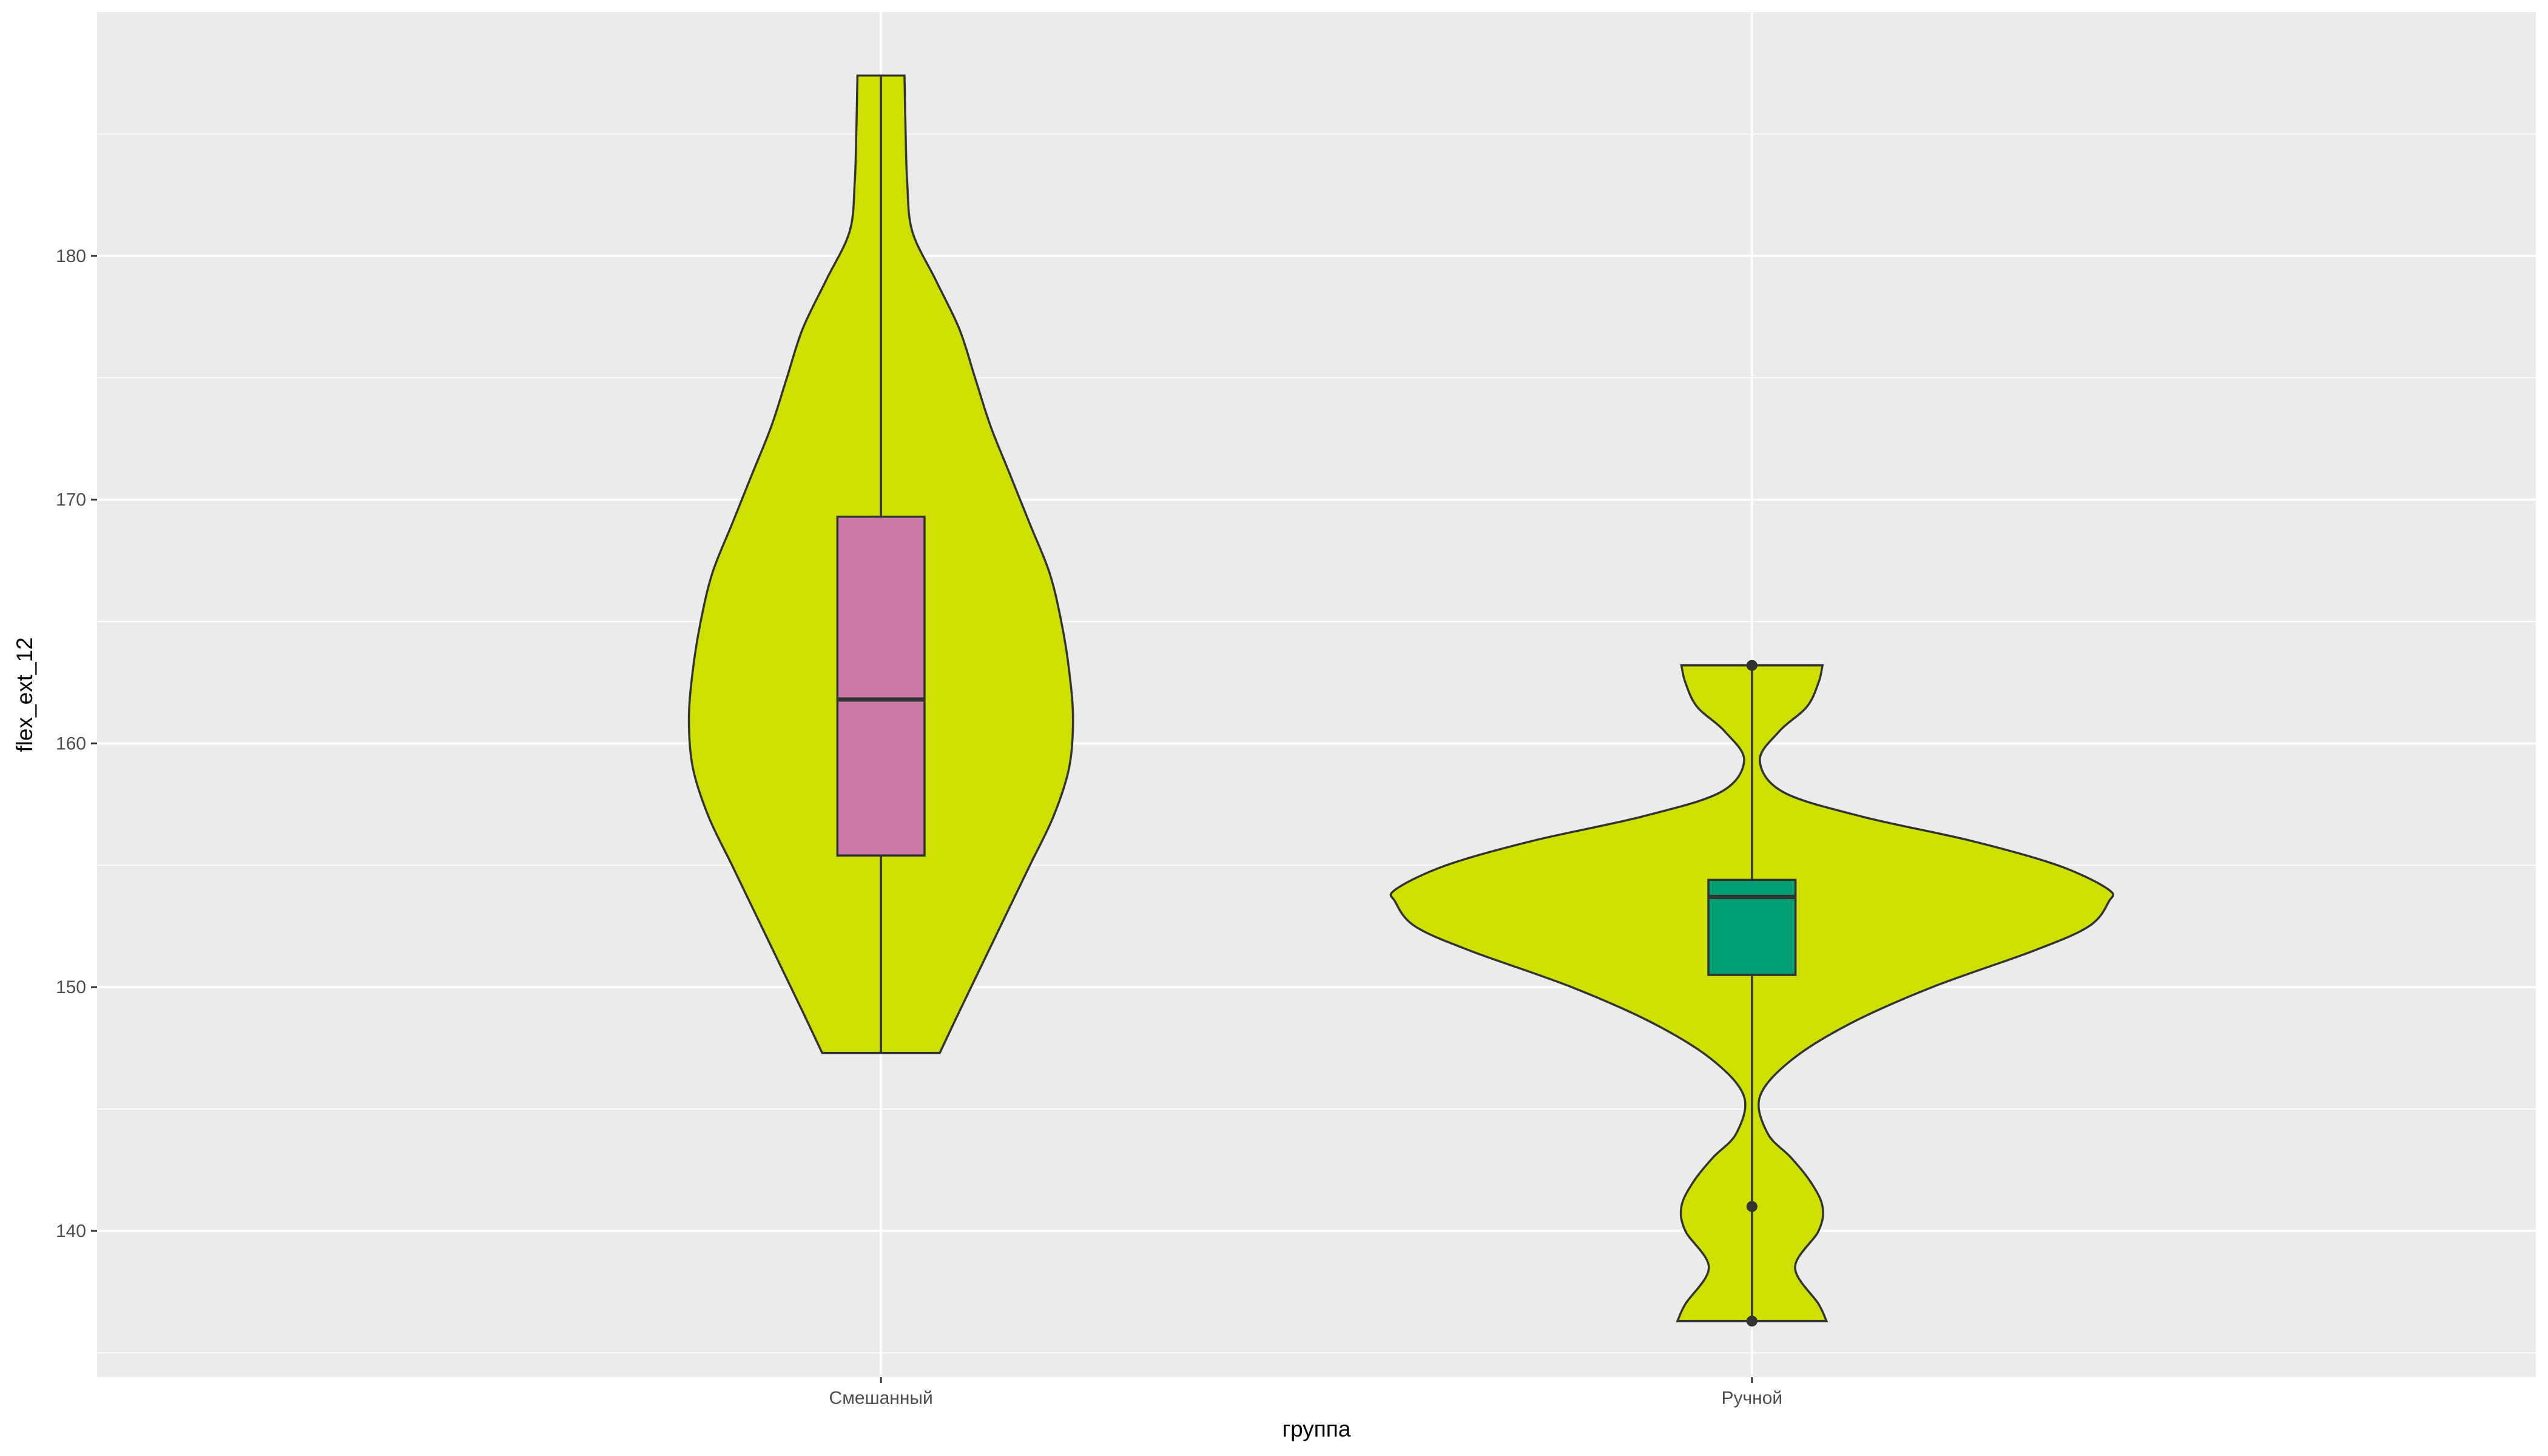  I want to click on y-tick-label: 180, so click(71, 256).